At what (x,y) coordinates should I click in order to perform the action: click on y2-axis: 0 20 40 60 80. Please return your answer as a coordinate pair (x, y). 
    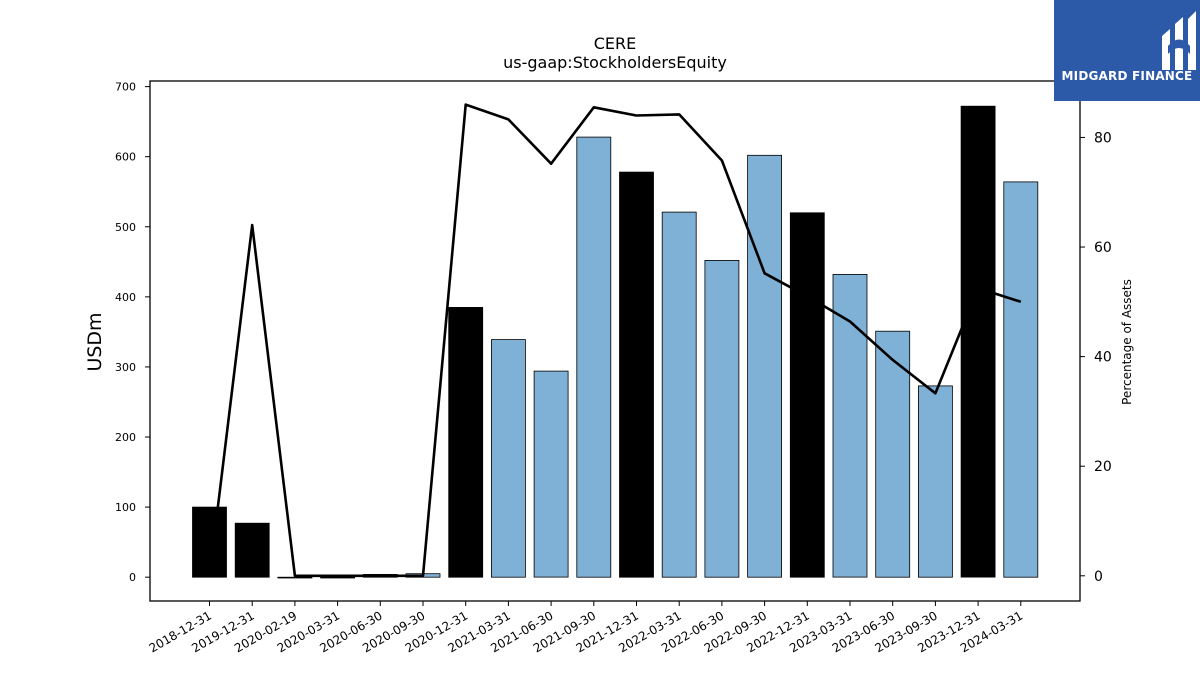
    Looking at the image, I should click on (1096, 357).